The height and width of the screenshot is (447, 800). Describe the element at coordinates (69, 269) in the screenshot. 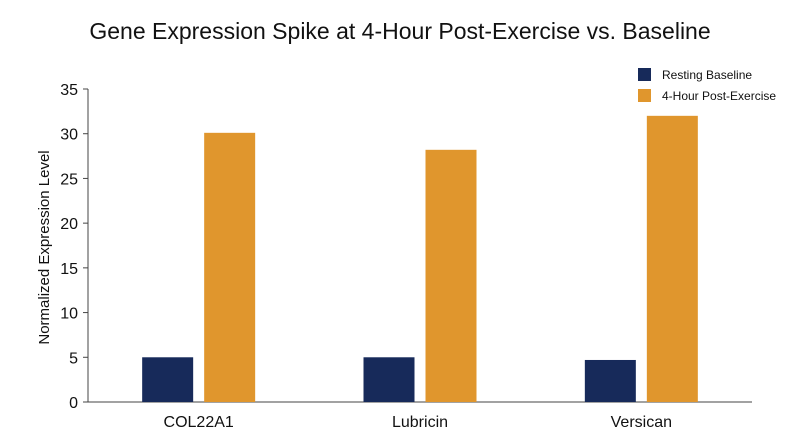

I see `y-tick-label: 15` at that location.